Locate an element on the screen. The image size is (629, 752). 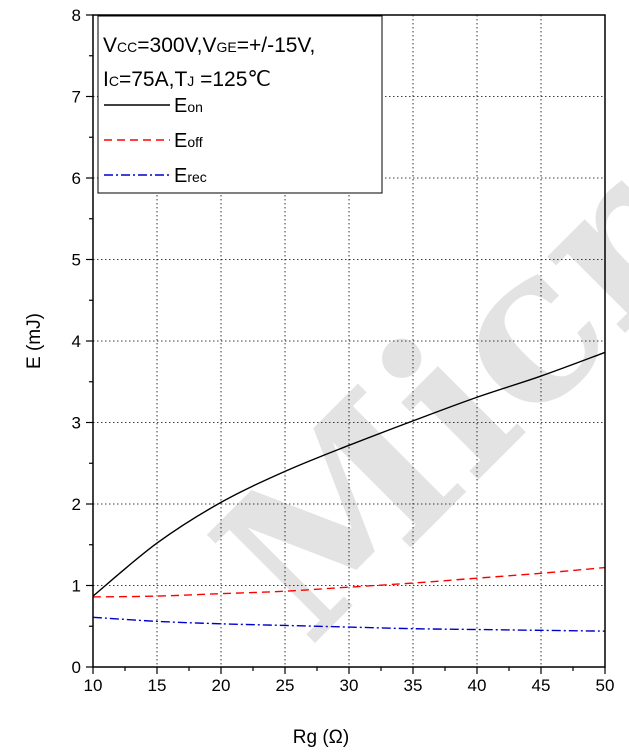
x-tick-label: 50 is located at coordinates (605, 685).